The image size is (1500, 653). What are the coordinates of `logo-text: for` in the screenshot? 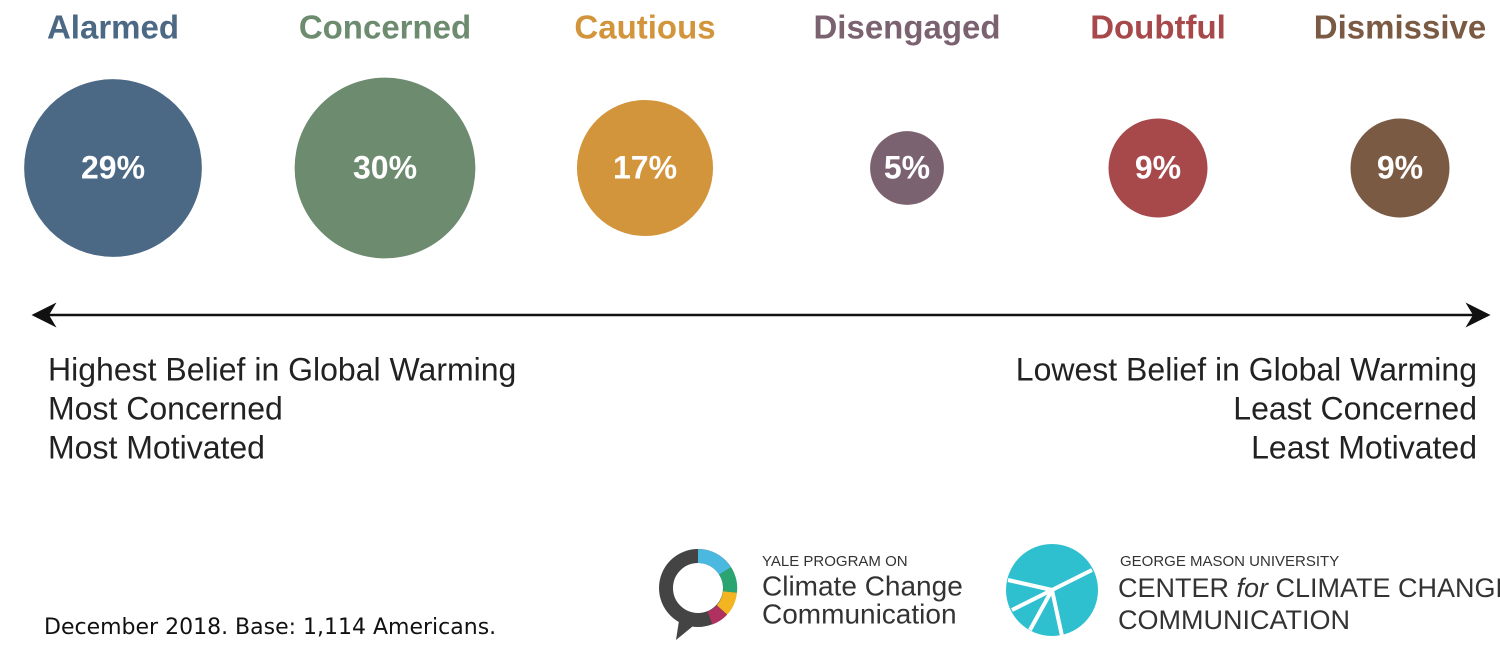 It's located at (1253, 588).